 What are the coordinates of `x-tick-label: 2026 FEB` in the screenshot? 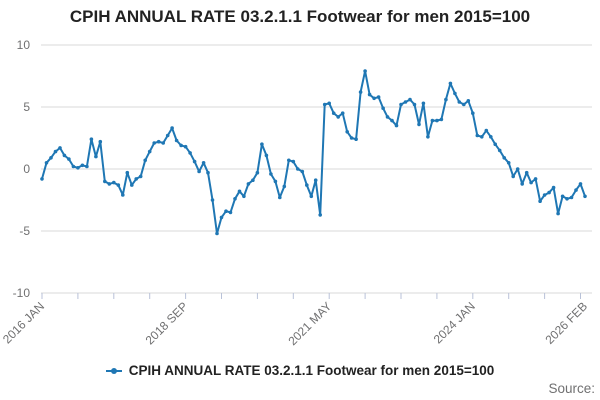 It's located at (566, 323).